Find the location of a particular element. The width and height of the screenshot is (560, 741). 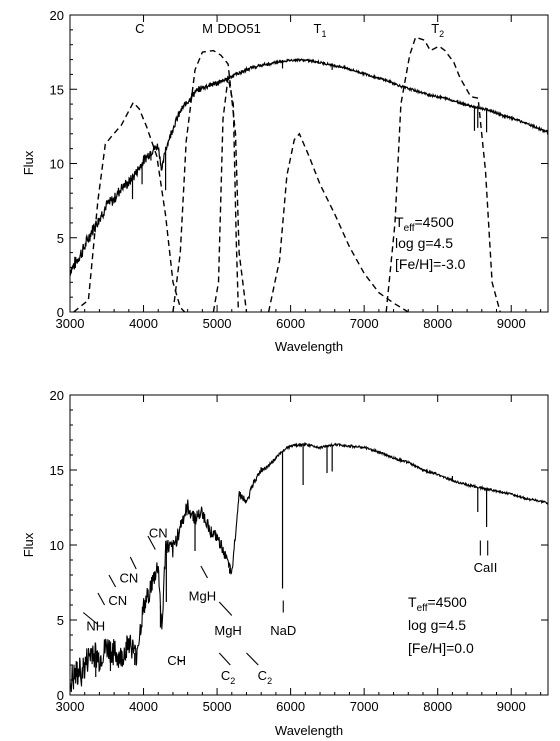

top-absorption-lines is located at coordinates (309, 130).